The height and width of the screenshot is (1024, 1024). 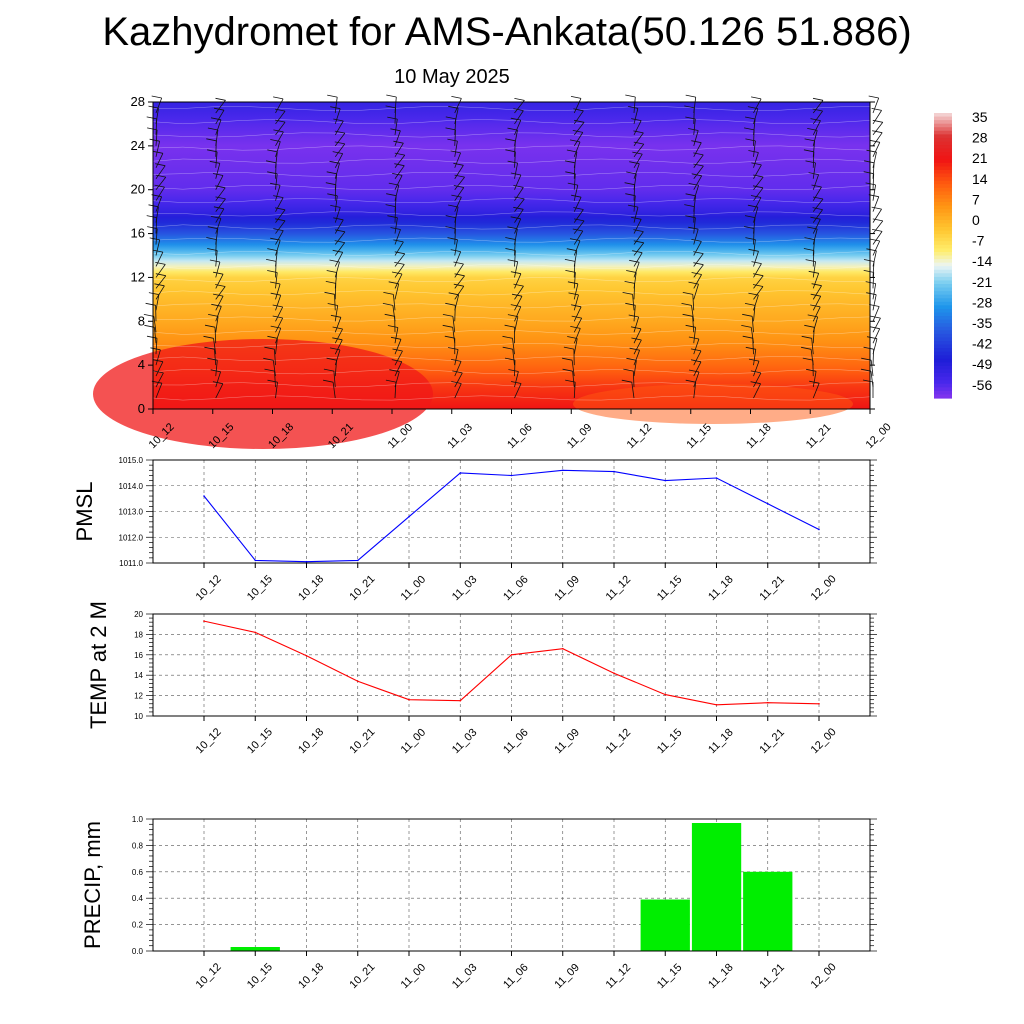 I want to click on temp-xtick-label: 10_18, so click(x=311, y=741).